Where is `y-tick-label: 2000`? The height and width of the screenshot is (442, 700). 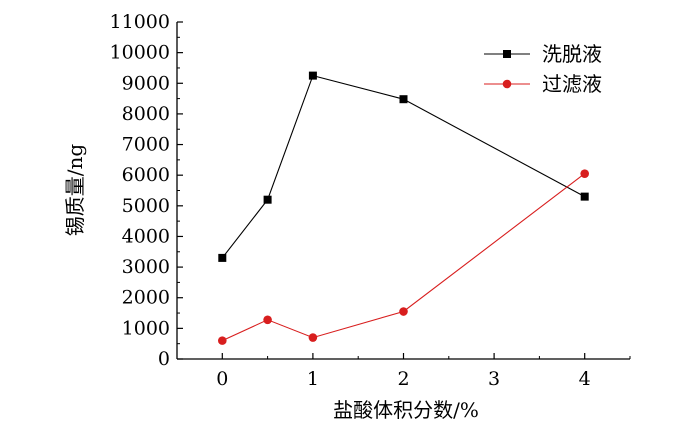 y-tick-label: 2000 is located at coordinates (146, 298).